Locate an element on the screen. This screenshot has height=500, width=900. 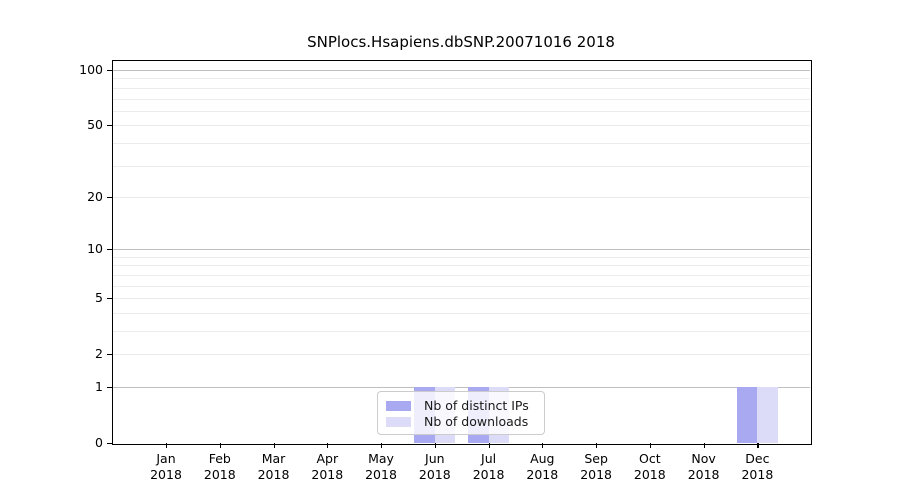
x-axis-label: Jul 2018 is located at coordinates (488, 466).